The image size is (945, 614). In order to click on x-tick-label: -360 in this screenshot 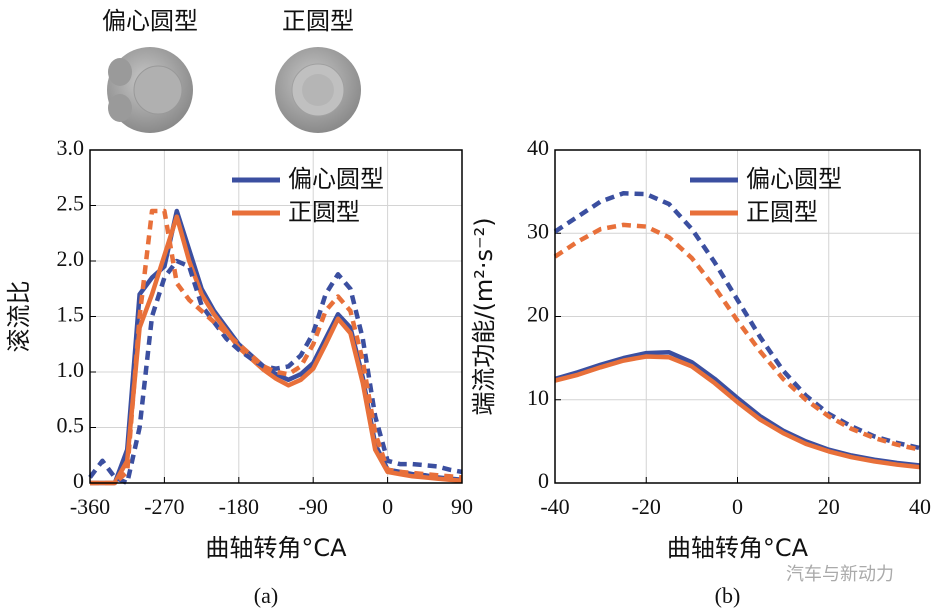, I will do `click(90, 506)`.